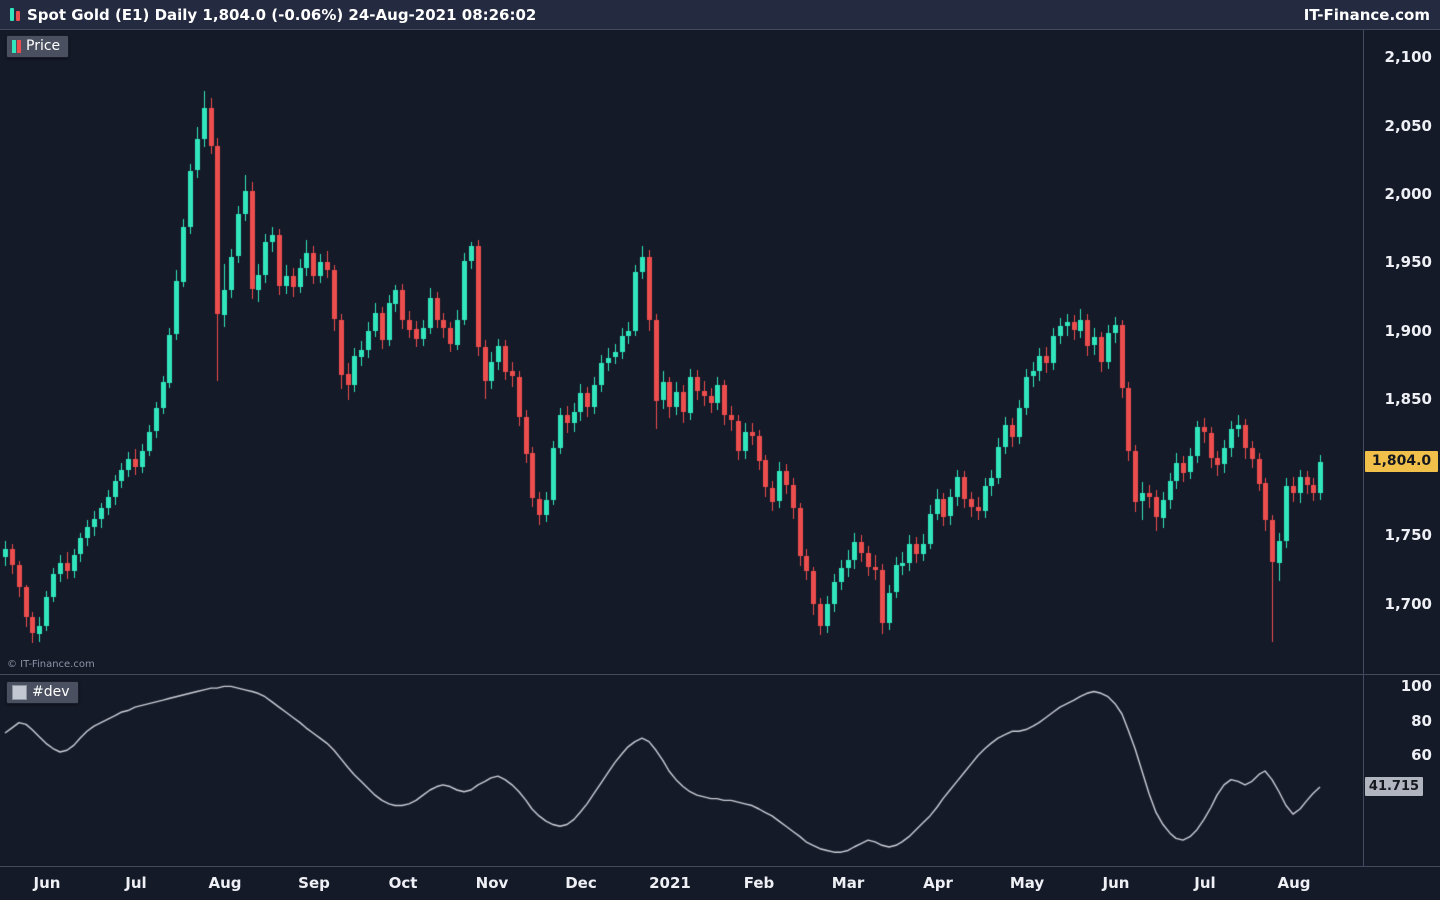 The height and width of the screenshot is (900, 1440). Describe the element at coordinates (1408, 398) in the screenshot. I see `price-axis-label: 1,850` at that location.